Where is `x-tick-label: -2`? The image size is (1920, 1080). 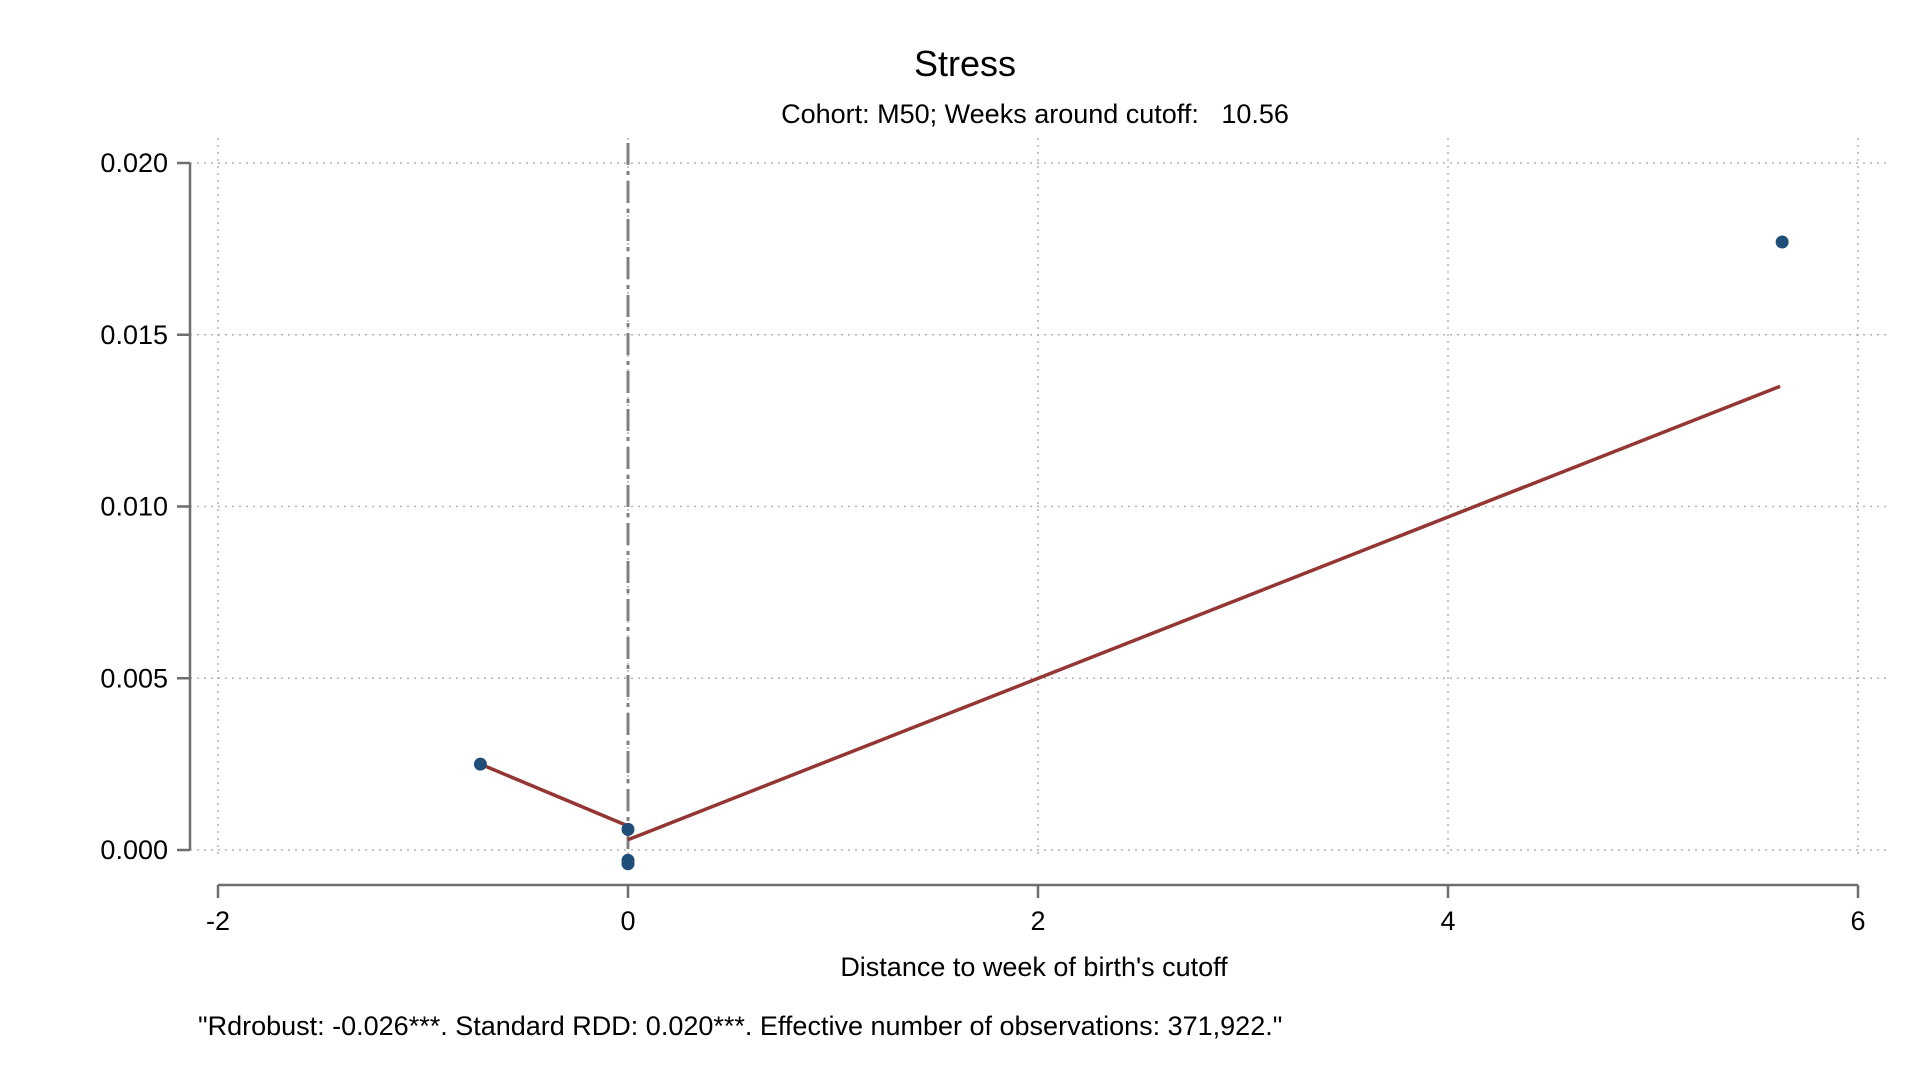
x-tick-label: -2 is located at coordinates (218, 921).